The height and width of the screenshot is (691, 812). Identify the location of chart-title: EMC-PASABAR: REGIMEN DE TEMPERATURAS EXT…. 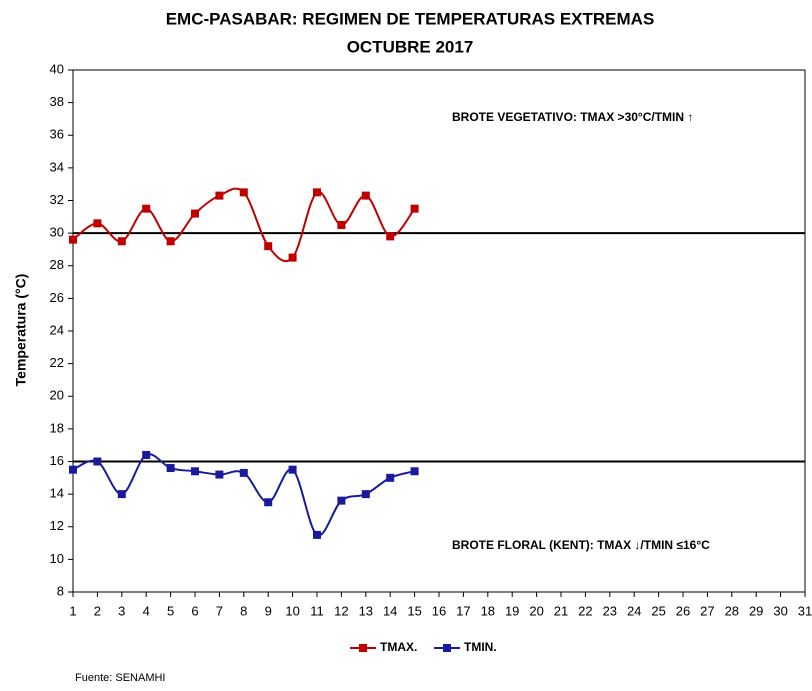
(410, 18).